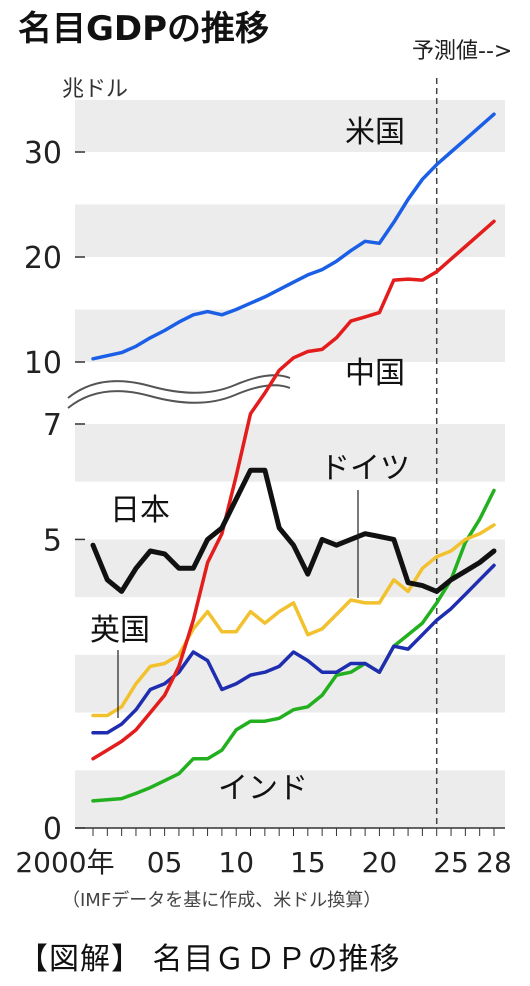 The height and width of the screenshot is (986, 530). What do you see at coordinates (380, 862) in the screenshot?
I see `x-tick-label: 20` at bounding box center [380, 862].